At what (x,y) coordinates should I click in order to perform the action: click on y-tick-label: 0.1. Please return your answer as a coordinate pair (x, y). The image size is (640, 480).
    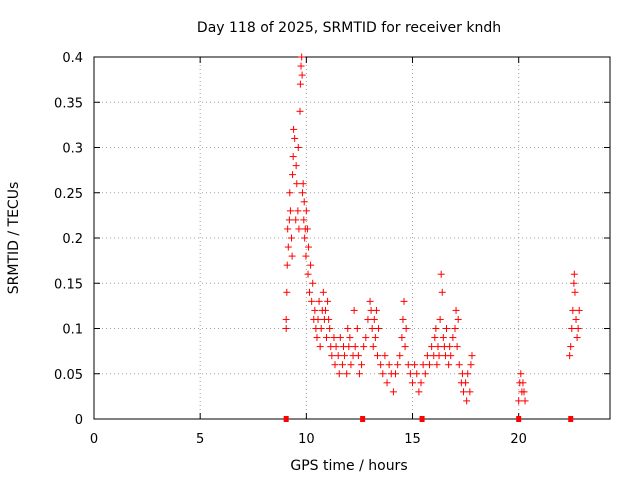
    Looking at the image, I should click on (72, 330).